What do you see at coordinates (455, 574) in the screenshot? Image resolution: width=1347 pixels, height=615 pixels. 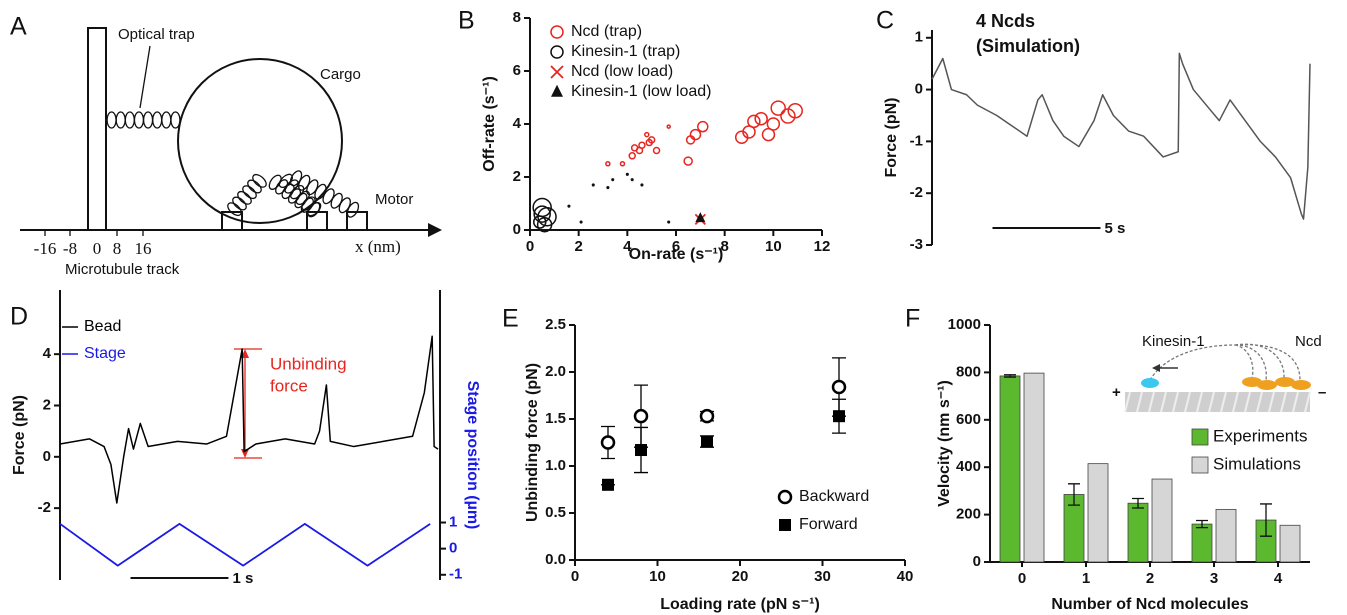 I see `y2-tick-label: -1` at bounding box center [455, 574].